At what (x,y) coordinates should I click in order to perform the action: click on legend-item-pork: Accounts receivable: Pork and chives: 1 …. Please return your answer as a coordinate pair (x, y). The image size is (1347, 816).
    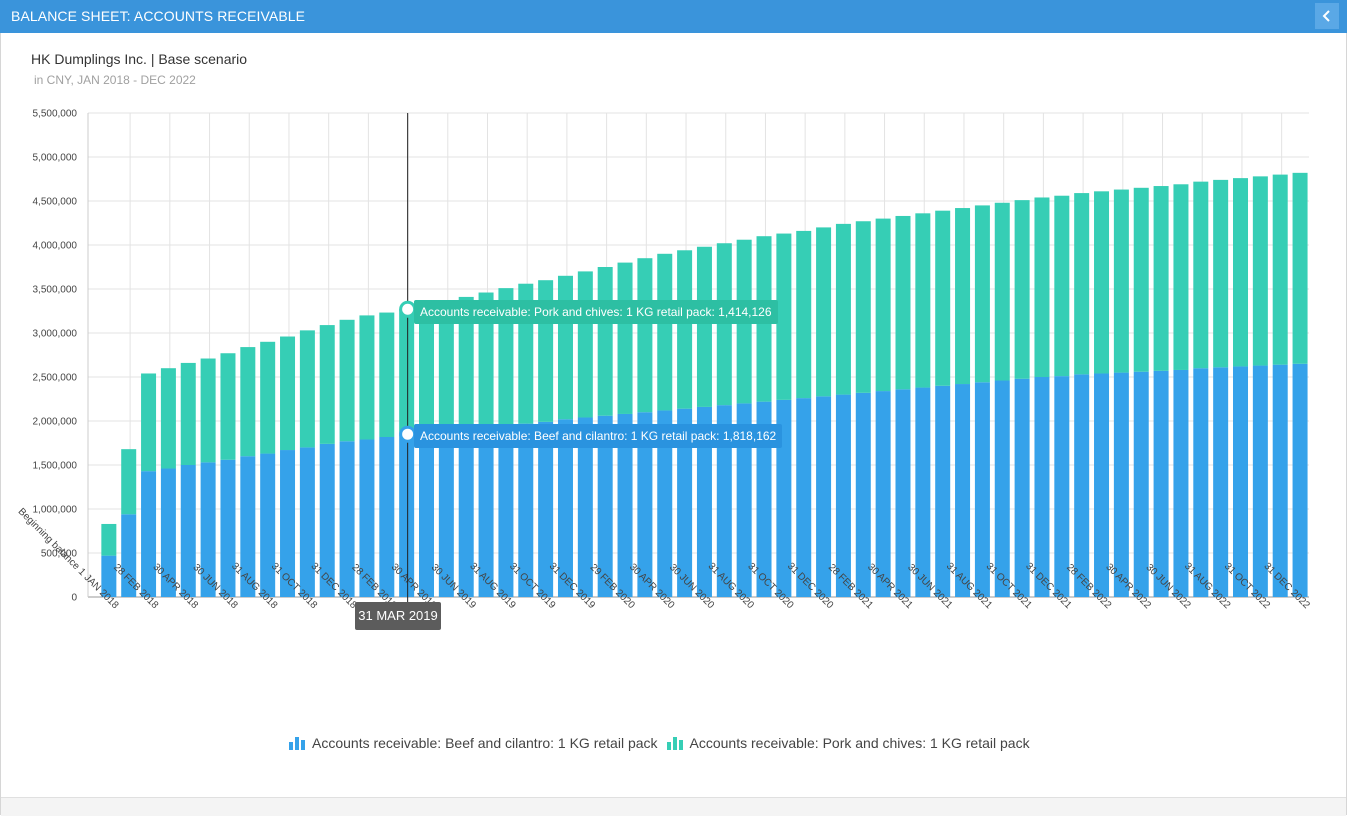
    Looking at the image, I should click on (848, 743).